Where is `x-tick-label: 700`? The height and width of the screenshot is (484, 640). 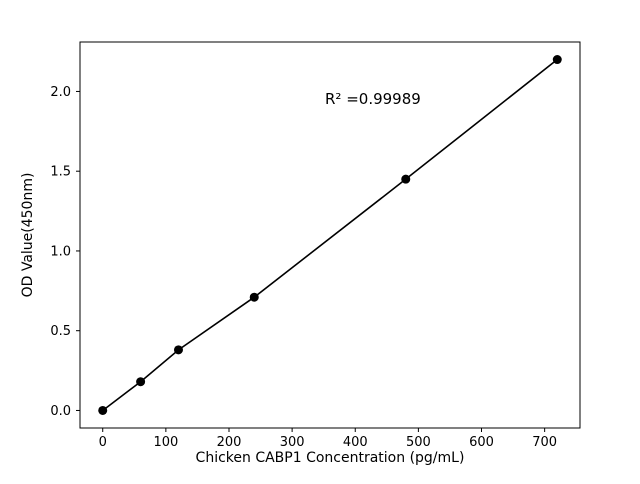 x-tick-label: 700 is located at coordinates (544, 442).